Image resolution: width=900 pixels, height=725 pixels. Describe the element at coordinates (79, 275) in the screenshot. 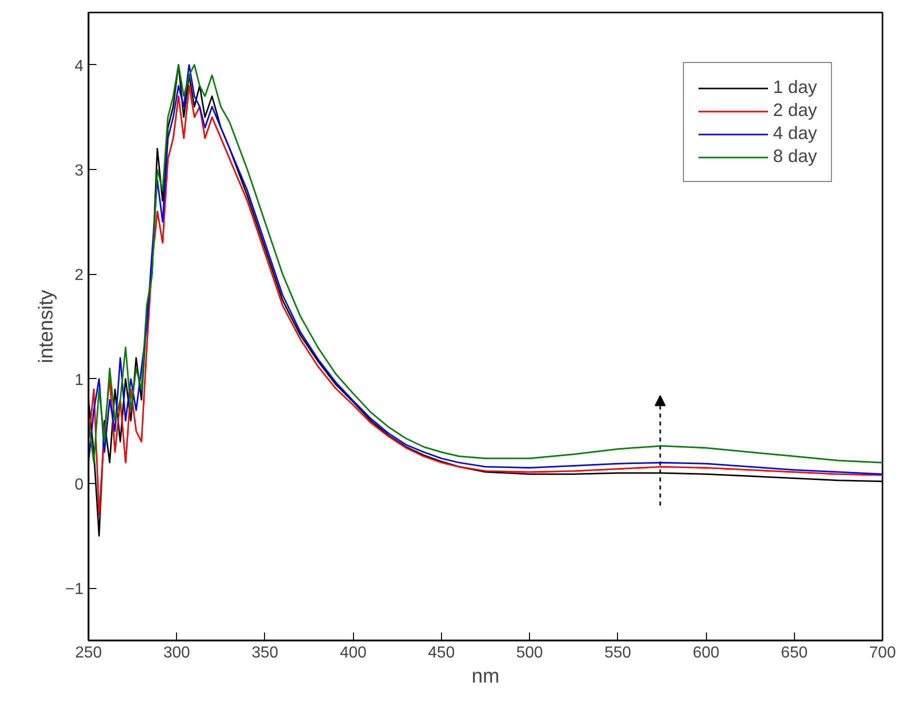

I see `y-tick-label: 2` at that location.